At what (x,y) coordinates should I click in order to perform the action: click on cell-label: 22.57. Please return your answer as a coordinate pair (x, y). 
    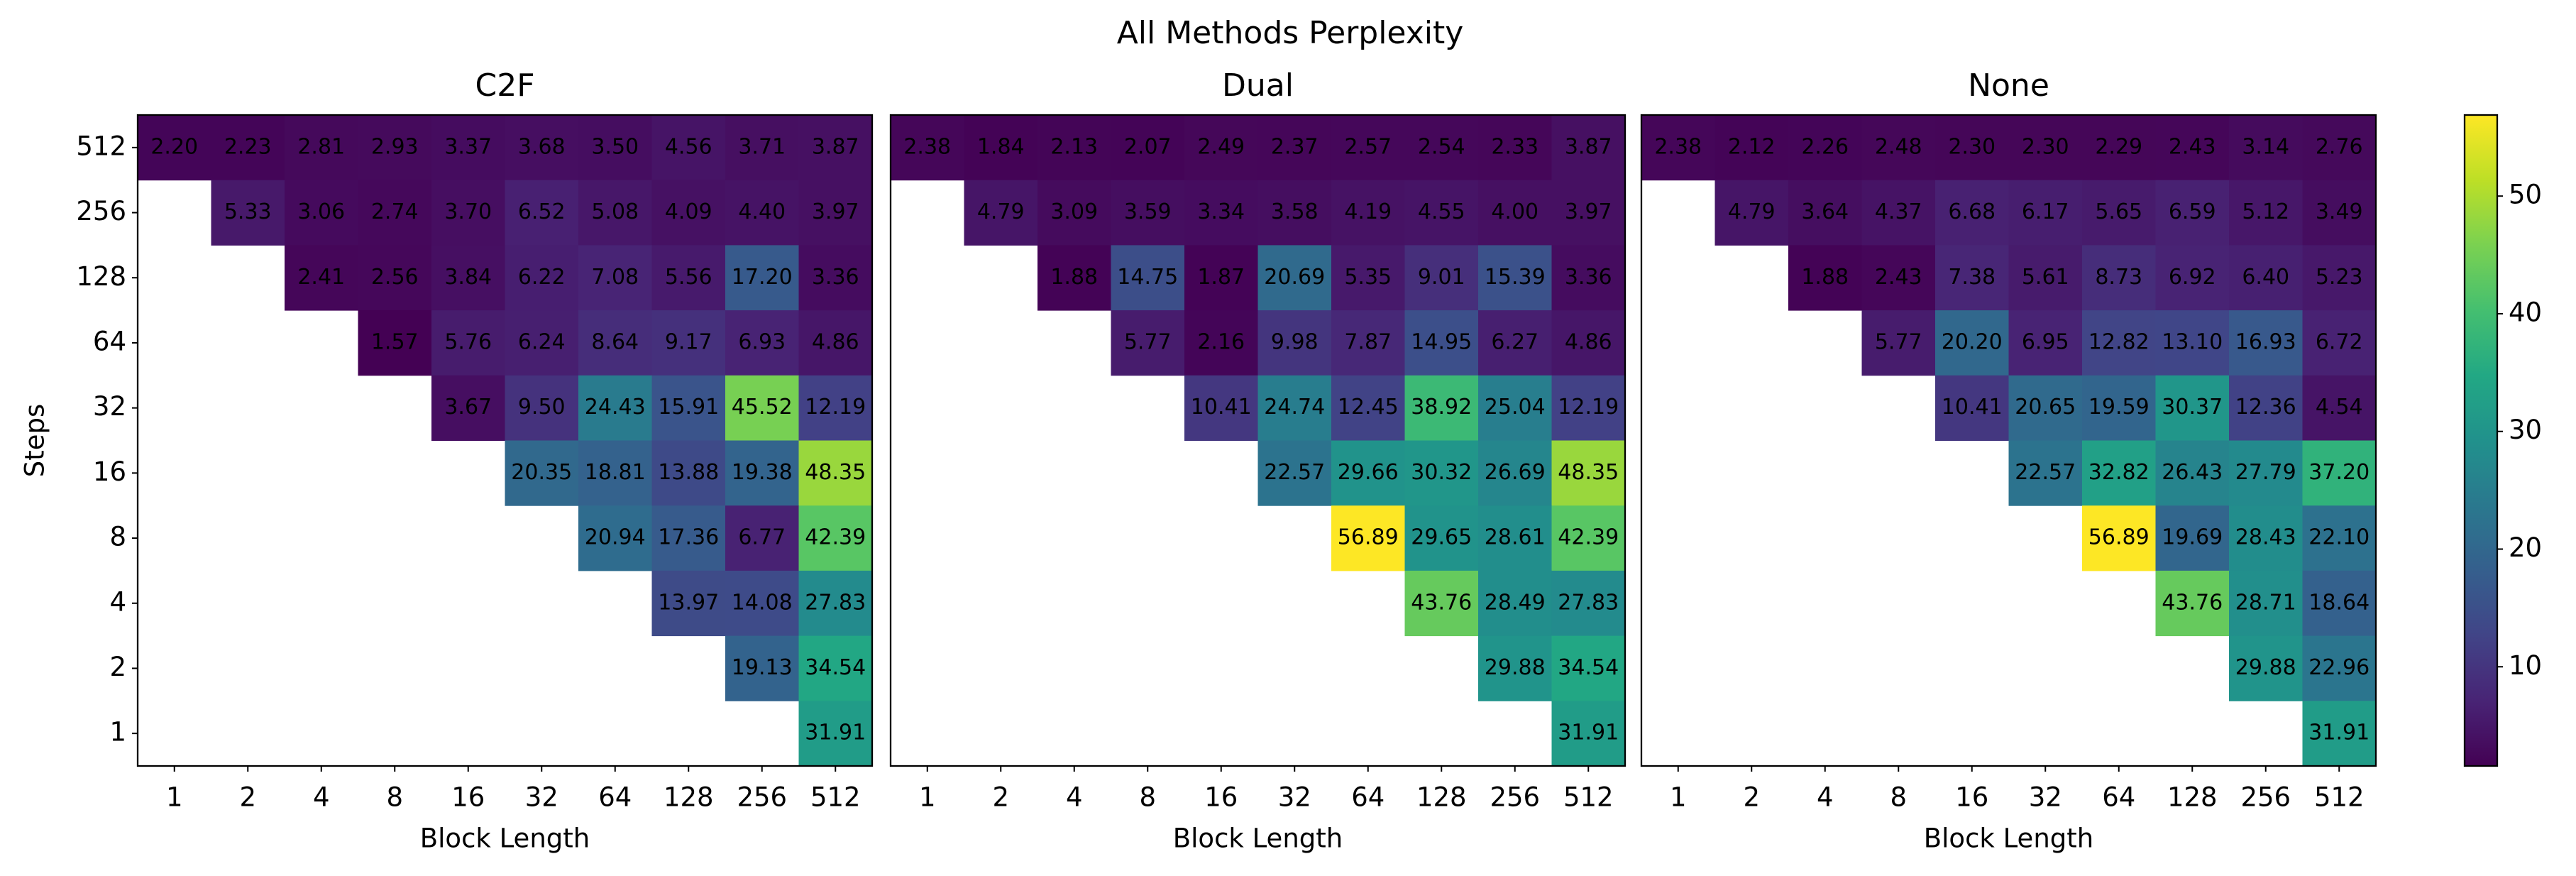
    Looking at the image, I should click on (1294, 473).